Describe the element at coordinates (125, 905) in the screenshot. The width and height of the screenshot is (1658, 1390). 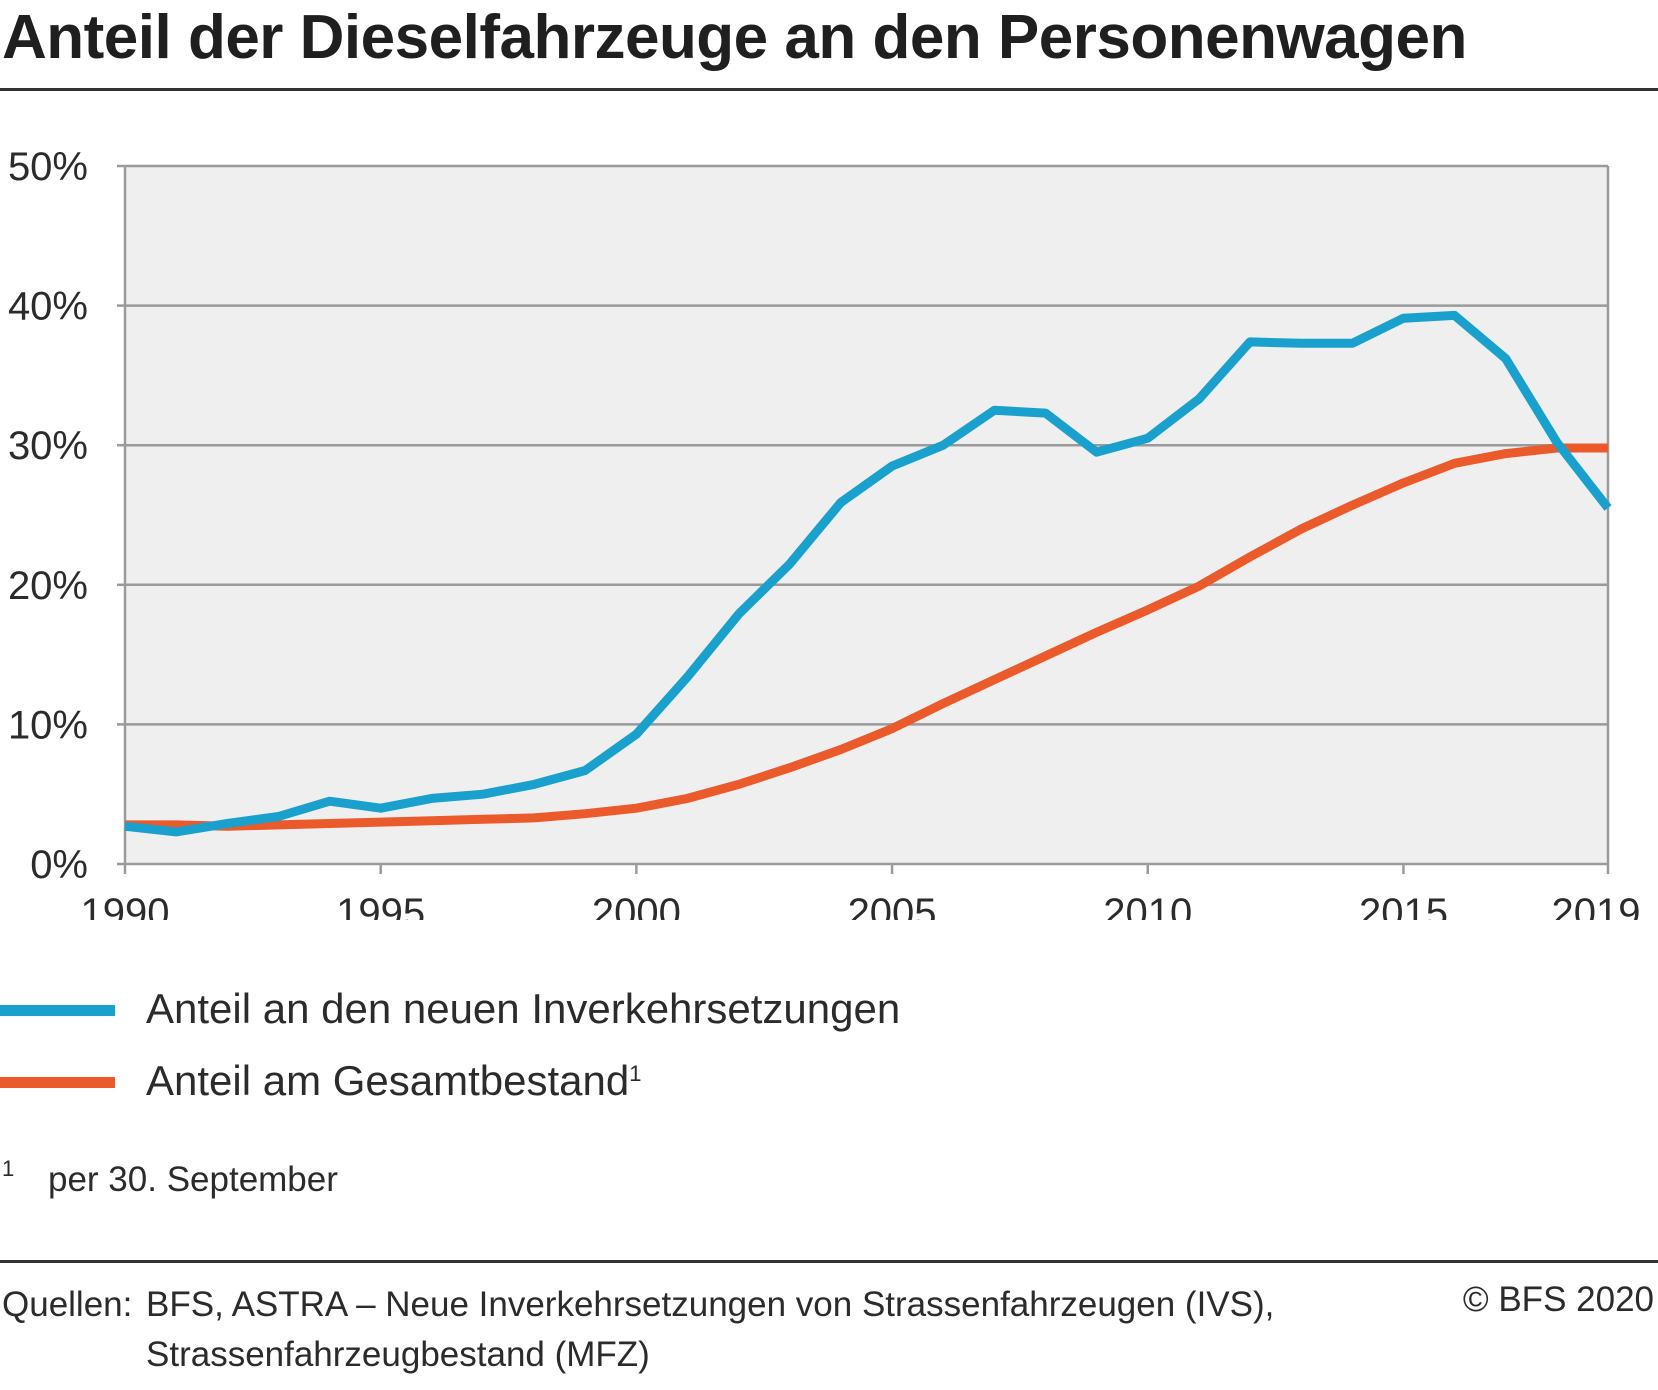
I see `x-tick-label: 1990` at that location.